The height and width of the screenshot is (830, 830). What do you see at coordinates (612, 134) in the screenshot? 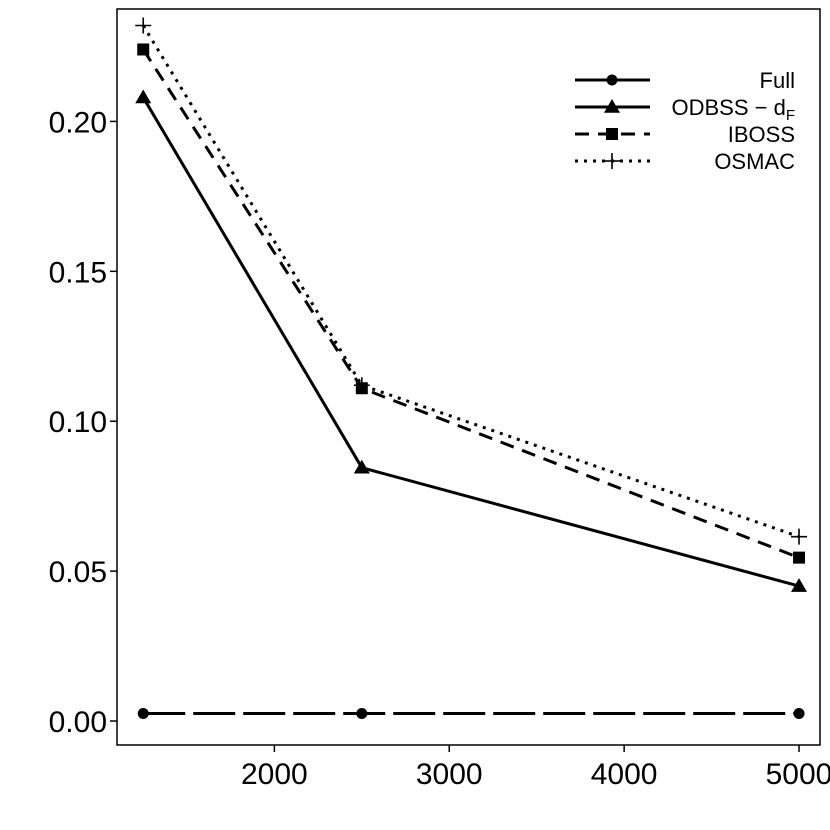
I see `legend-key-square-marker` at bounding box center [612, 134].